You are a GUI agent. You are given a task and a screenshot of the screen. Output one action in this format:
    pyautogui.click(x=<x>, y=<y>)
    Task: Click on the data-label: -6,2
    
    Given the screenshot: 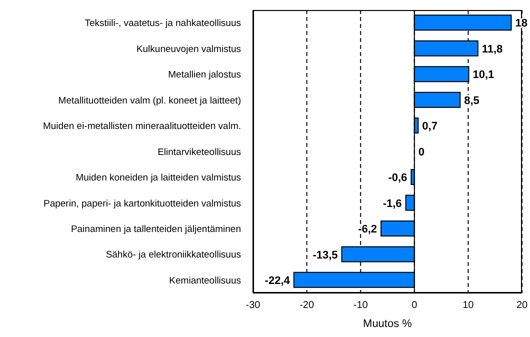 What is the action you would take?
    pyautogui.click(x=368, y=230)
    